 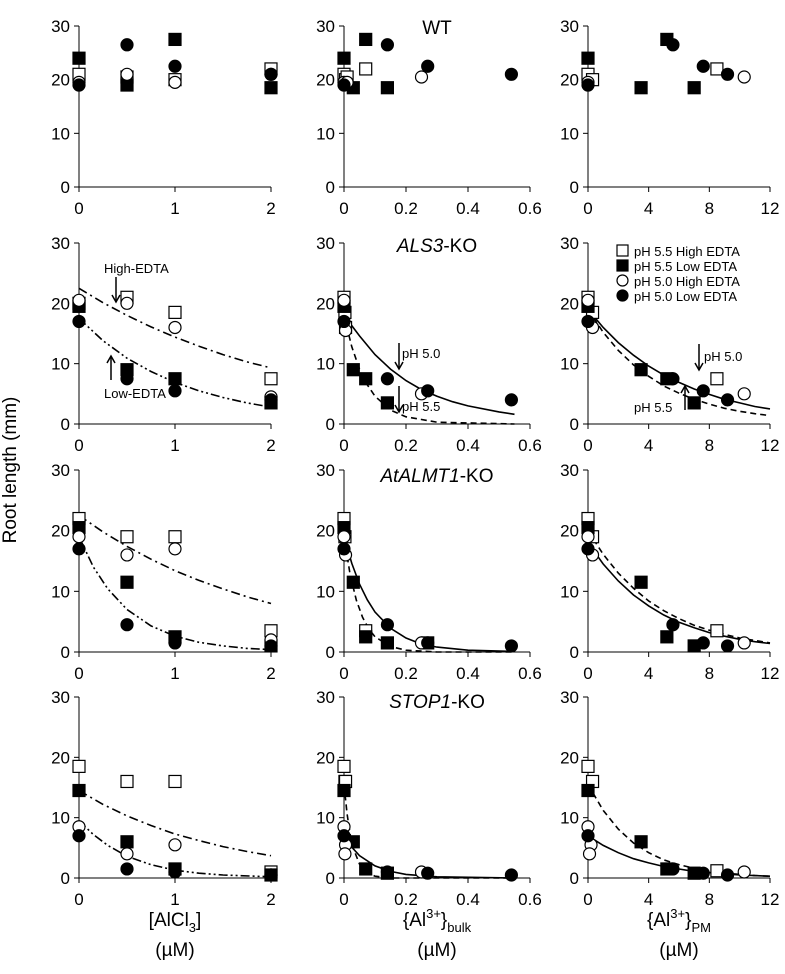 What do you see at coordinates (437, 702) in the screenshot?
I see `row-title: STOP1-KO` at bounding box center [437, 702].